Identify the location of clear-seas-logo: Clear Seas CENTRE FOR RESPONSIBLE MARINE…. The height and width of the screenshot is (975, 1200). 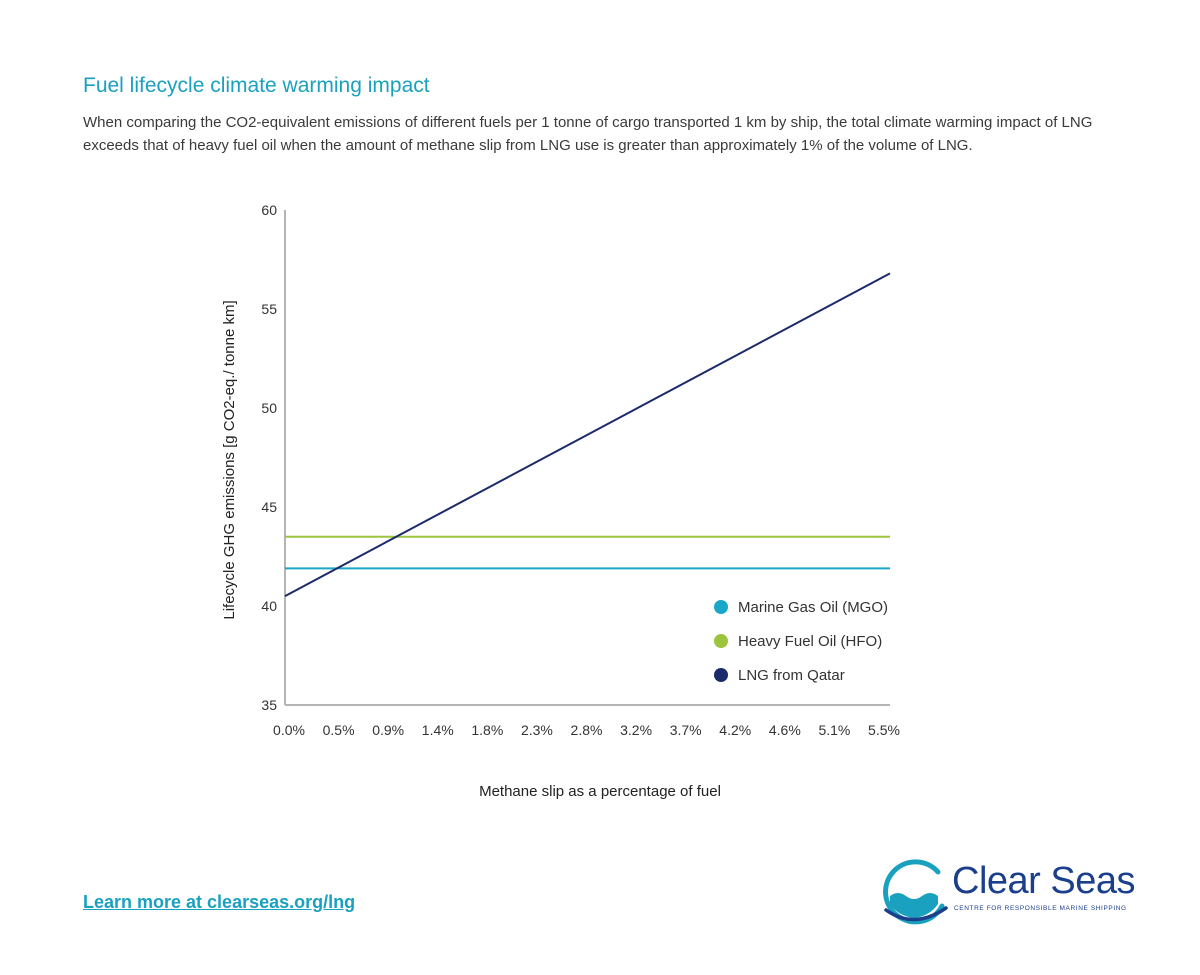
(1007, 893).